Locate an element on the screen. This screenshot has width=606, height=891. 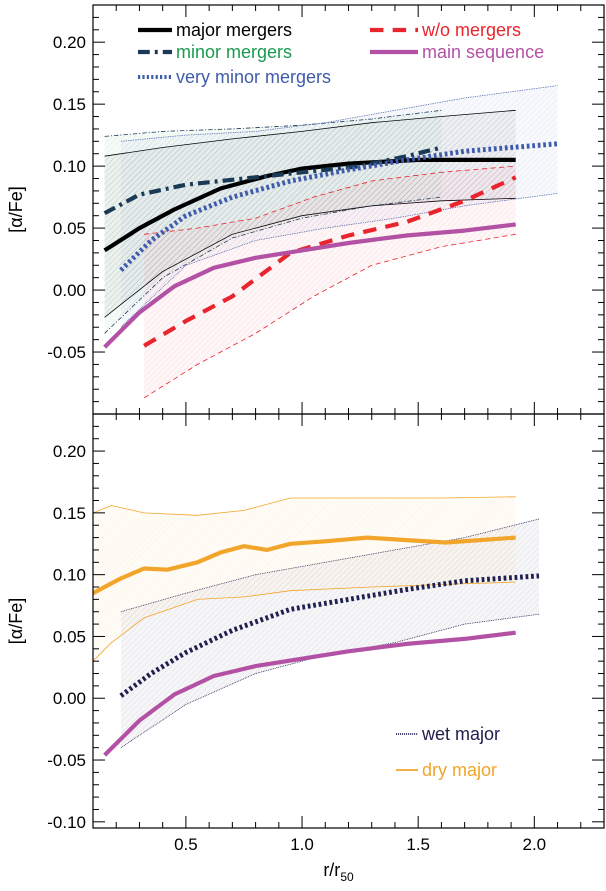
legend-label: major mergers is located at coordinates (234, 30).